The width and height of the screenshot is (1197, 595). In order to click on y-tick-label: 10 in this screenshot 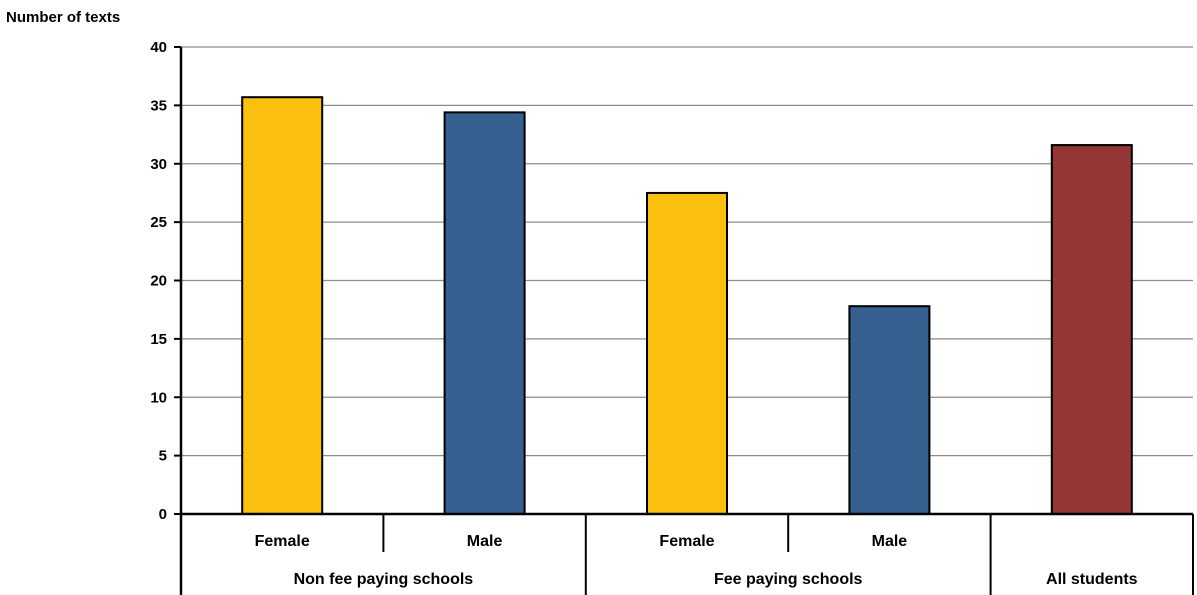, I will do `click(158, 397)`.